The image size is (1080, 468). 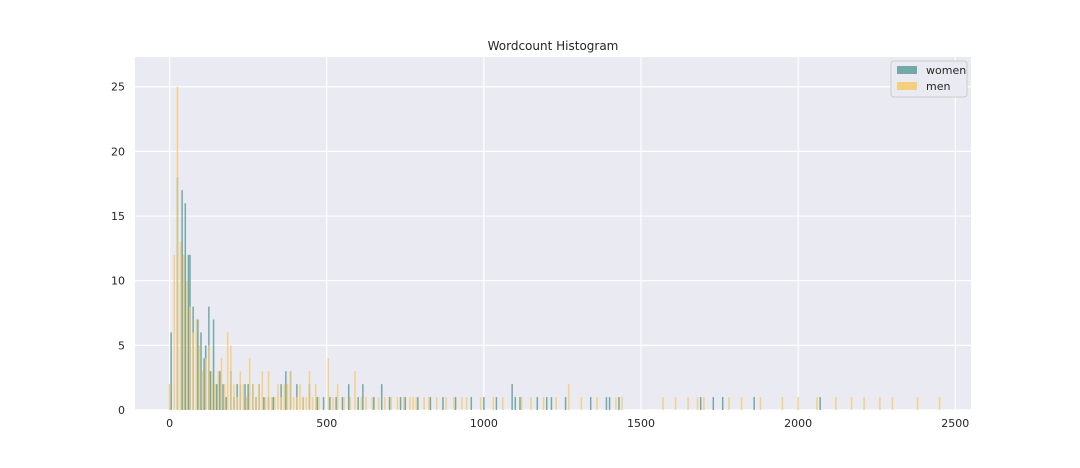 I want to click on legend-label-men: men, so click(x=938, y=86).